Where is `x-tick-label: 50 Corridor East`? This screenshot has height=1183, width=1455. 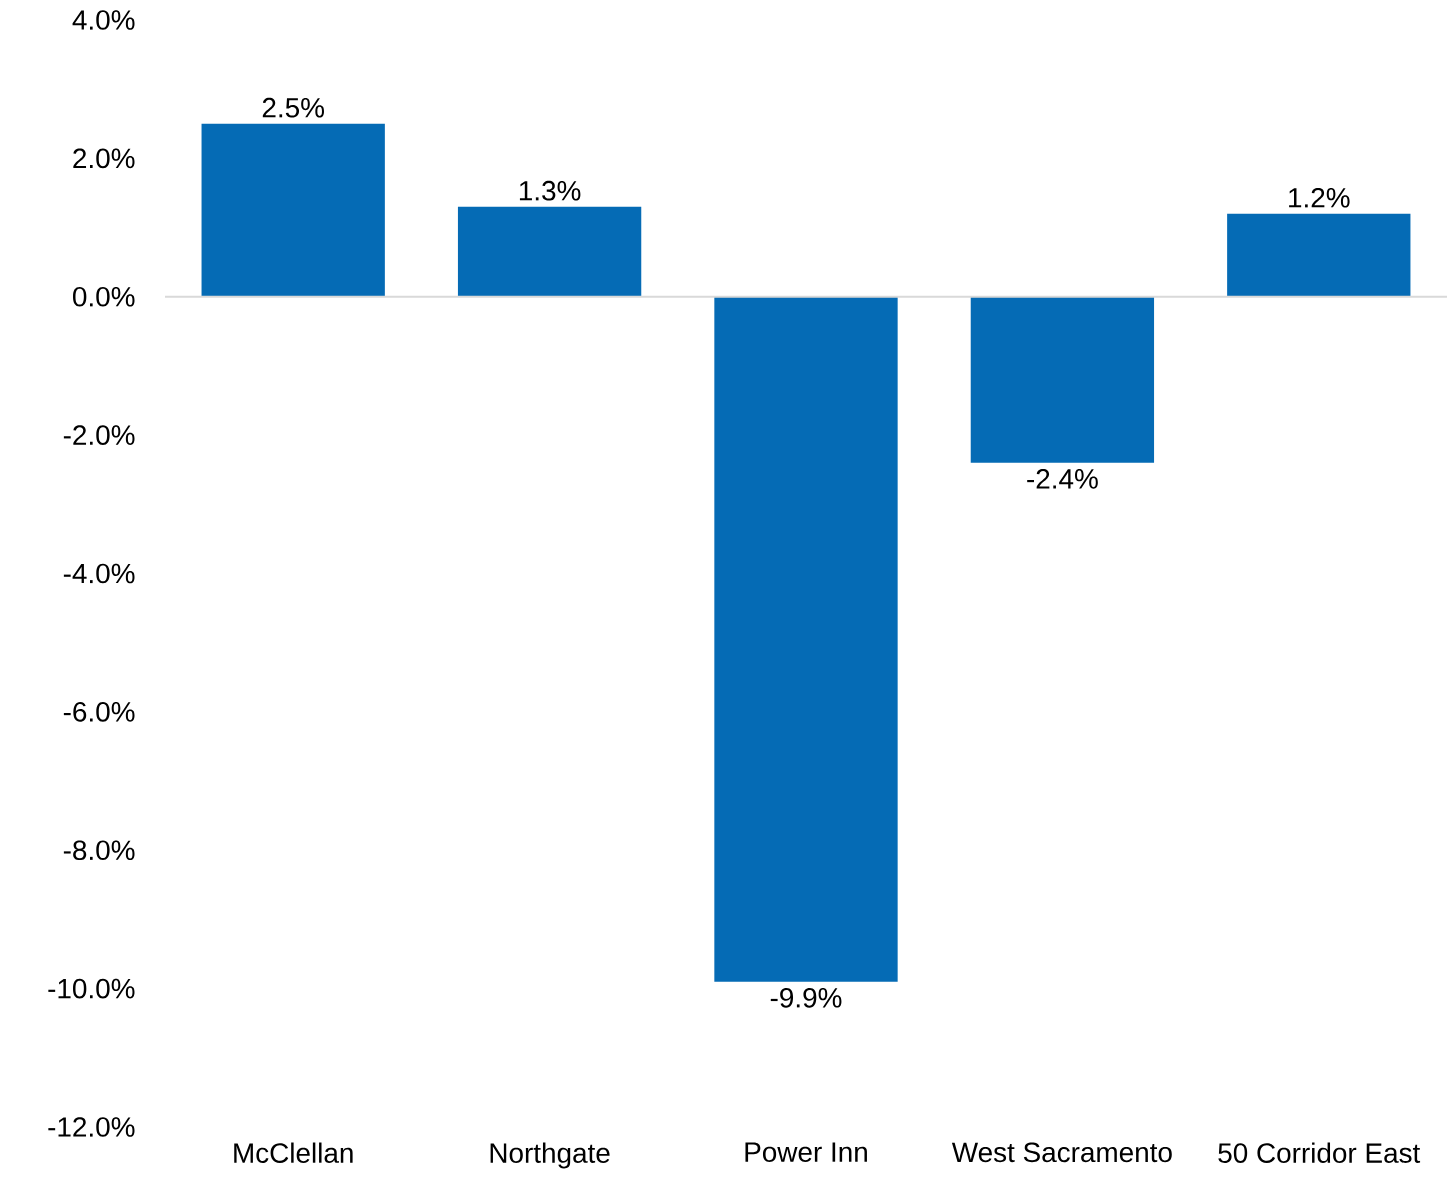 x-tick-label: 50 Corridor East is located at coordinates (1319, 1152).